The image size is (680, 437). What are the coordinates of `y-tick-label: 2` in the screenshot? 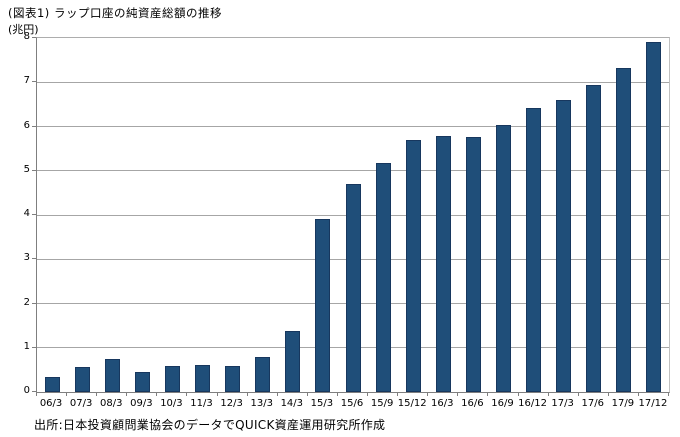 It's located at (26, 302).